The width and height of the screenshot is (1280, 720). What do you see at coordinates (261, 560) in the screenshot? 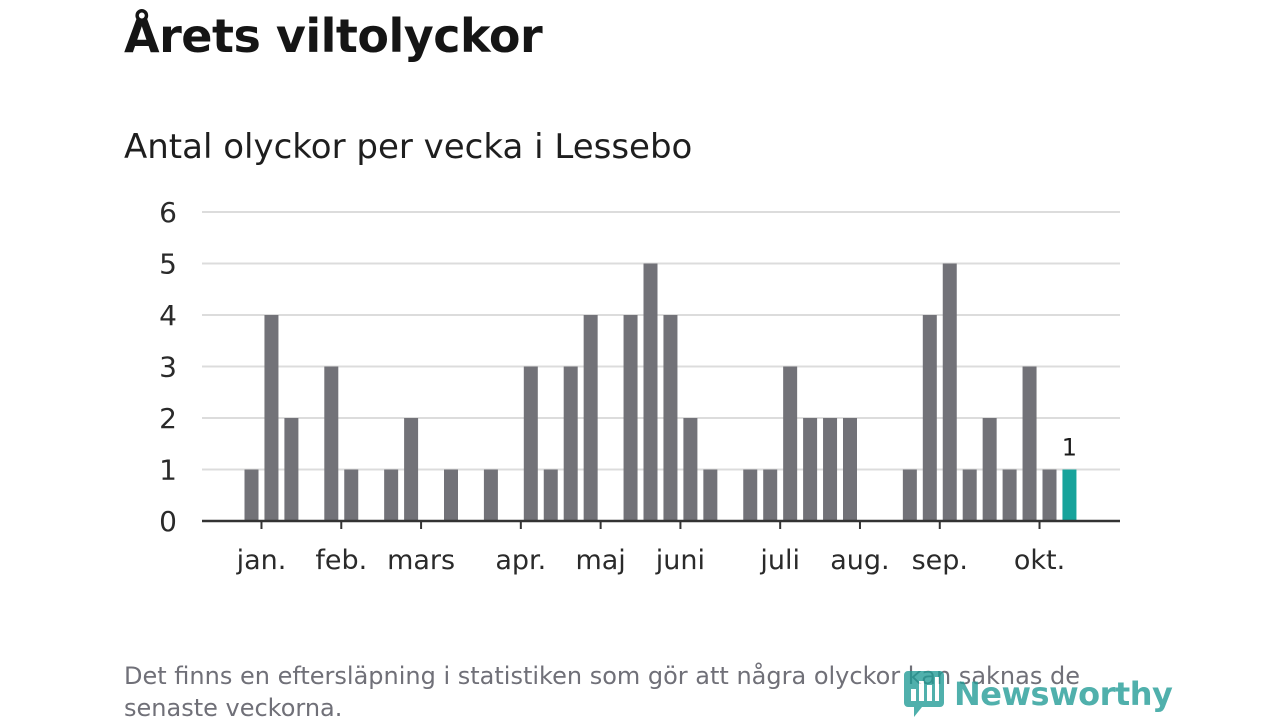
I see `x-tick-label: jan.` at bounding box center [261, 560].